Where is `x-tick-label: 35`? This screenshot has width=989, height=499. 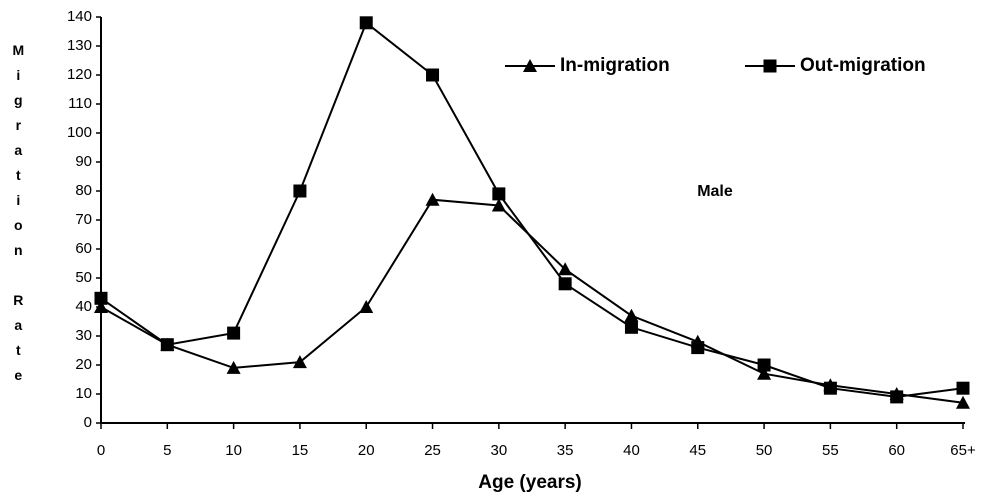 x-tick-label: 35 is located at coordinates (565, 450).